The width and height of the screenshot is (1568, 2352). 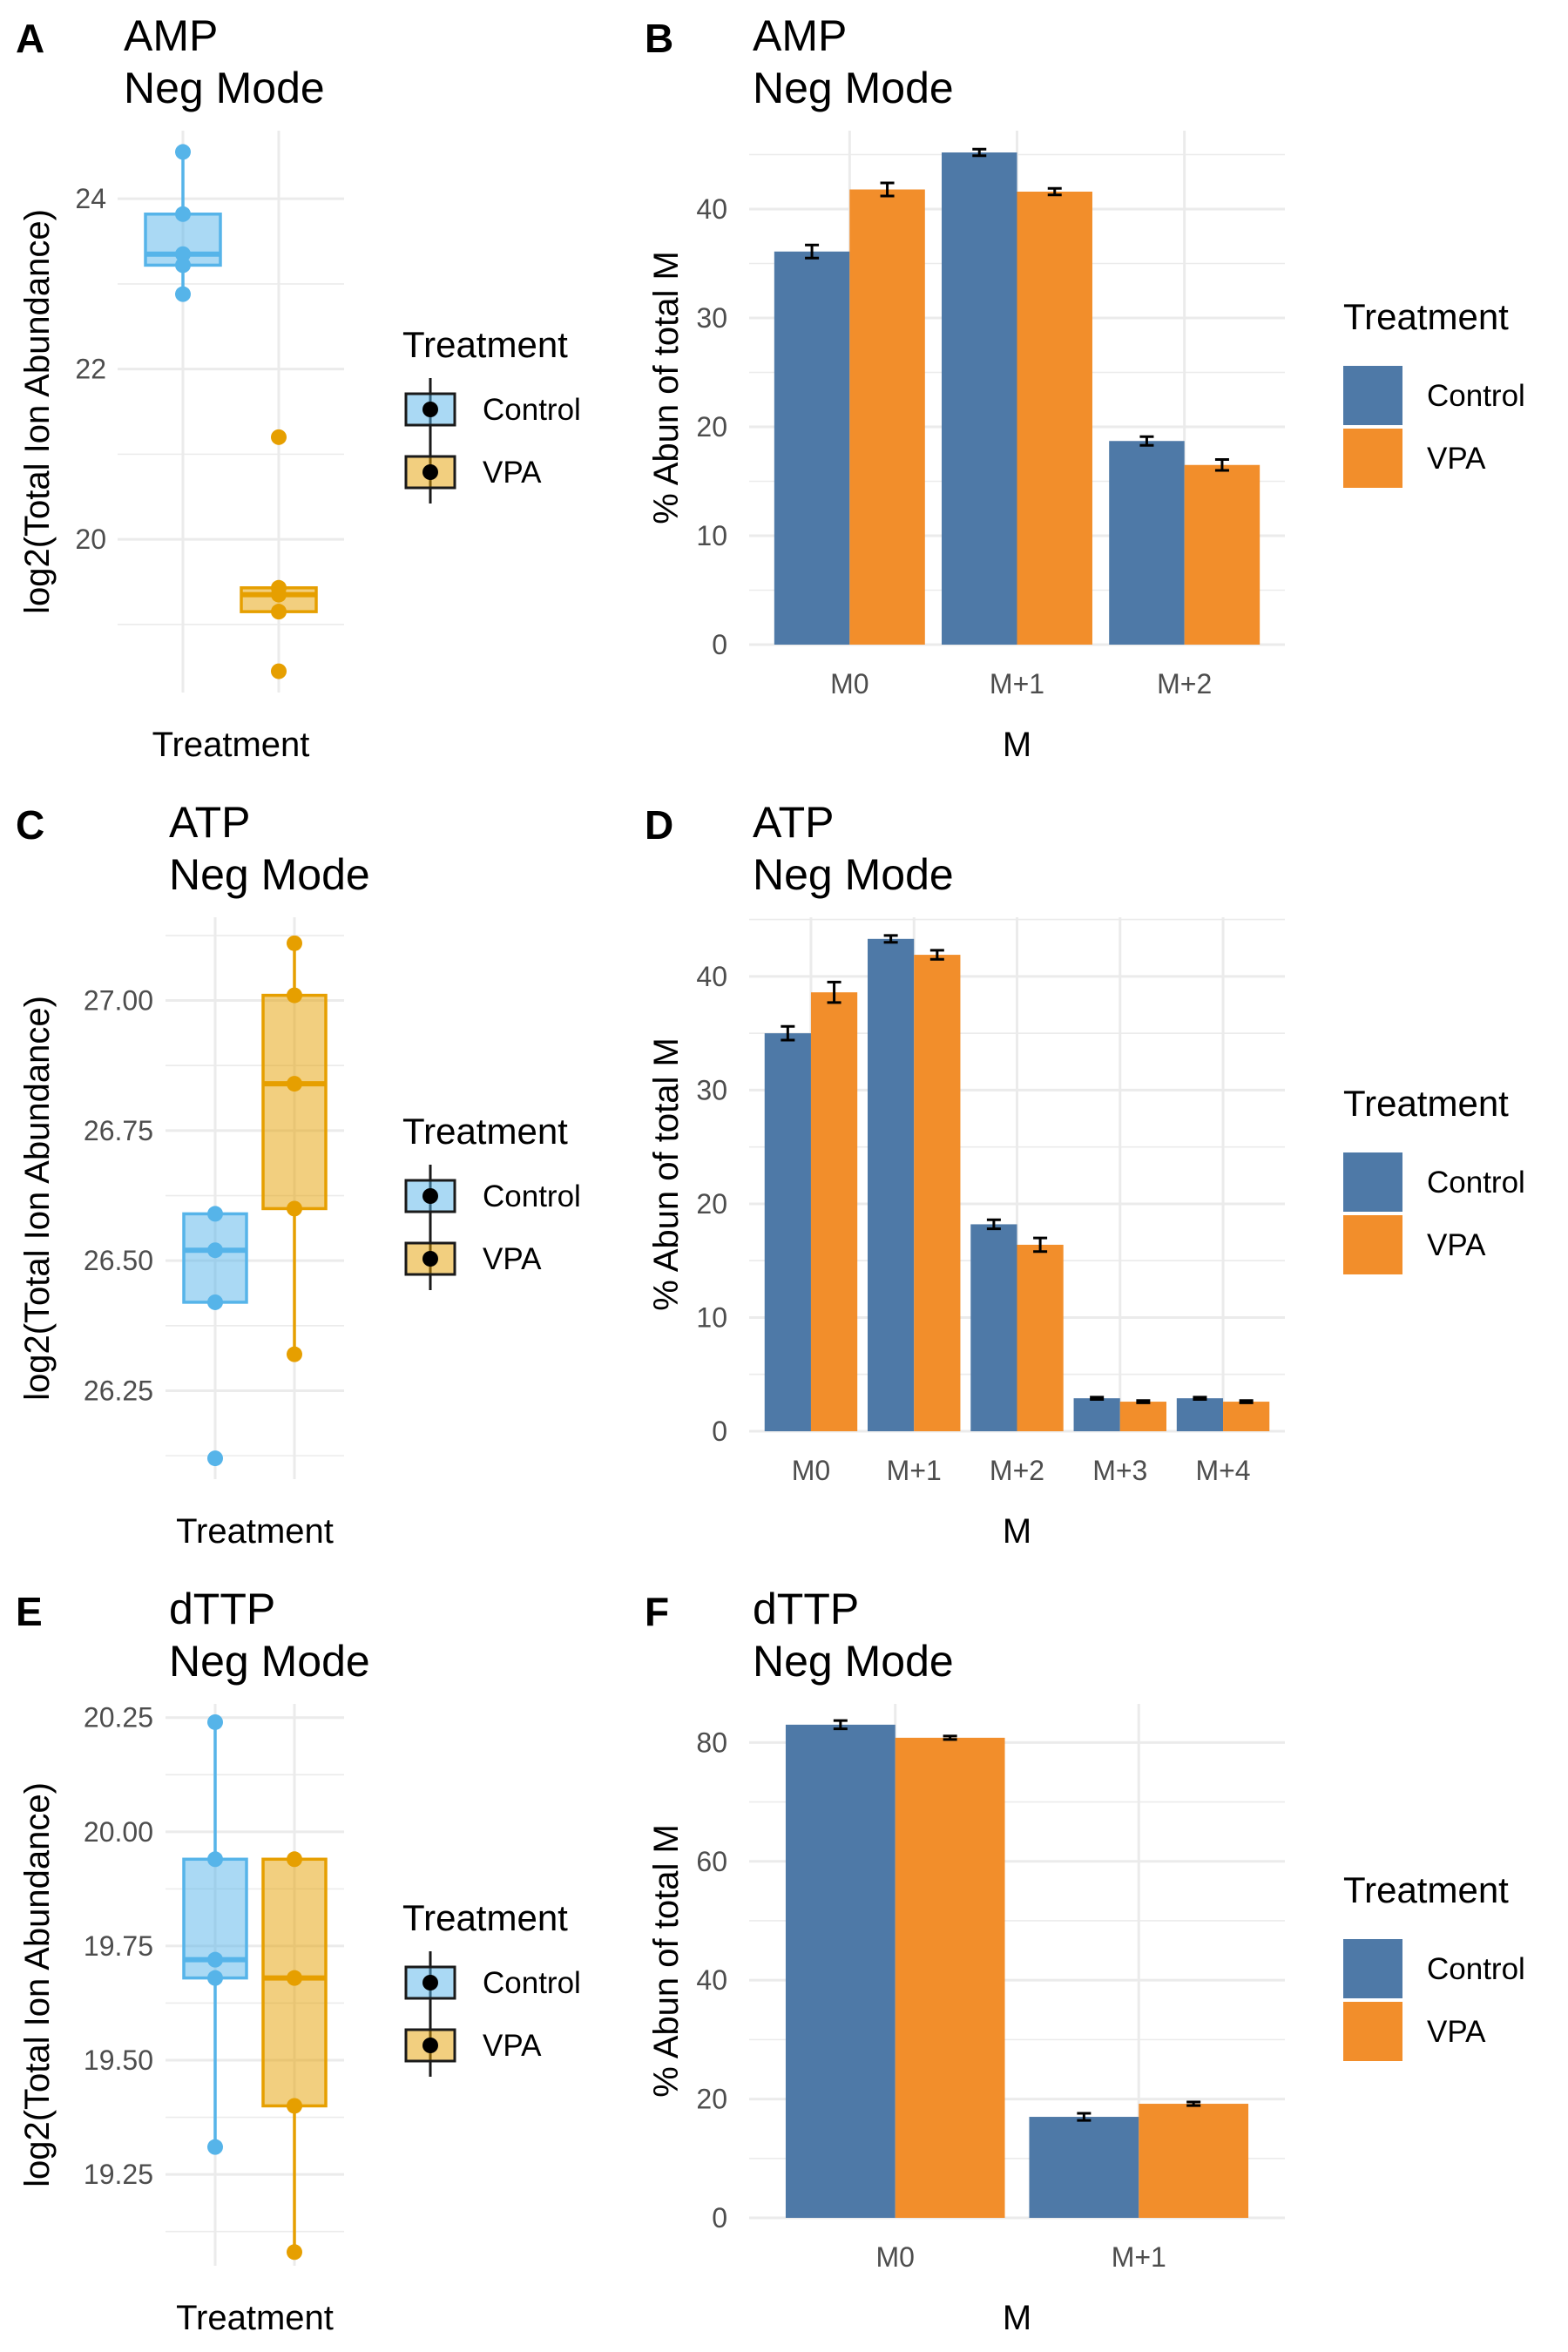 I want to click on panel-letter: B, so click(x=659, y=38).